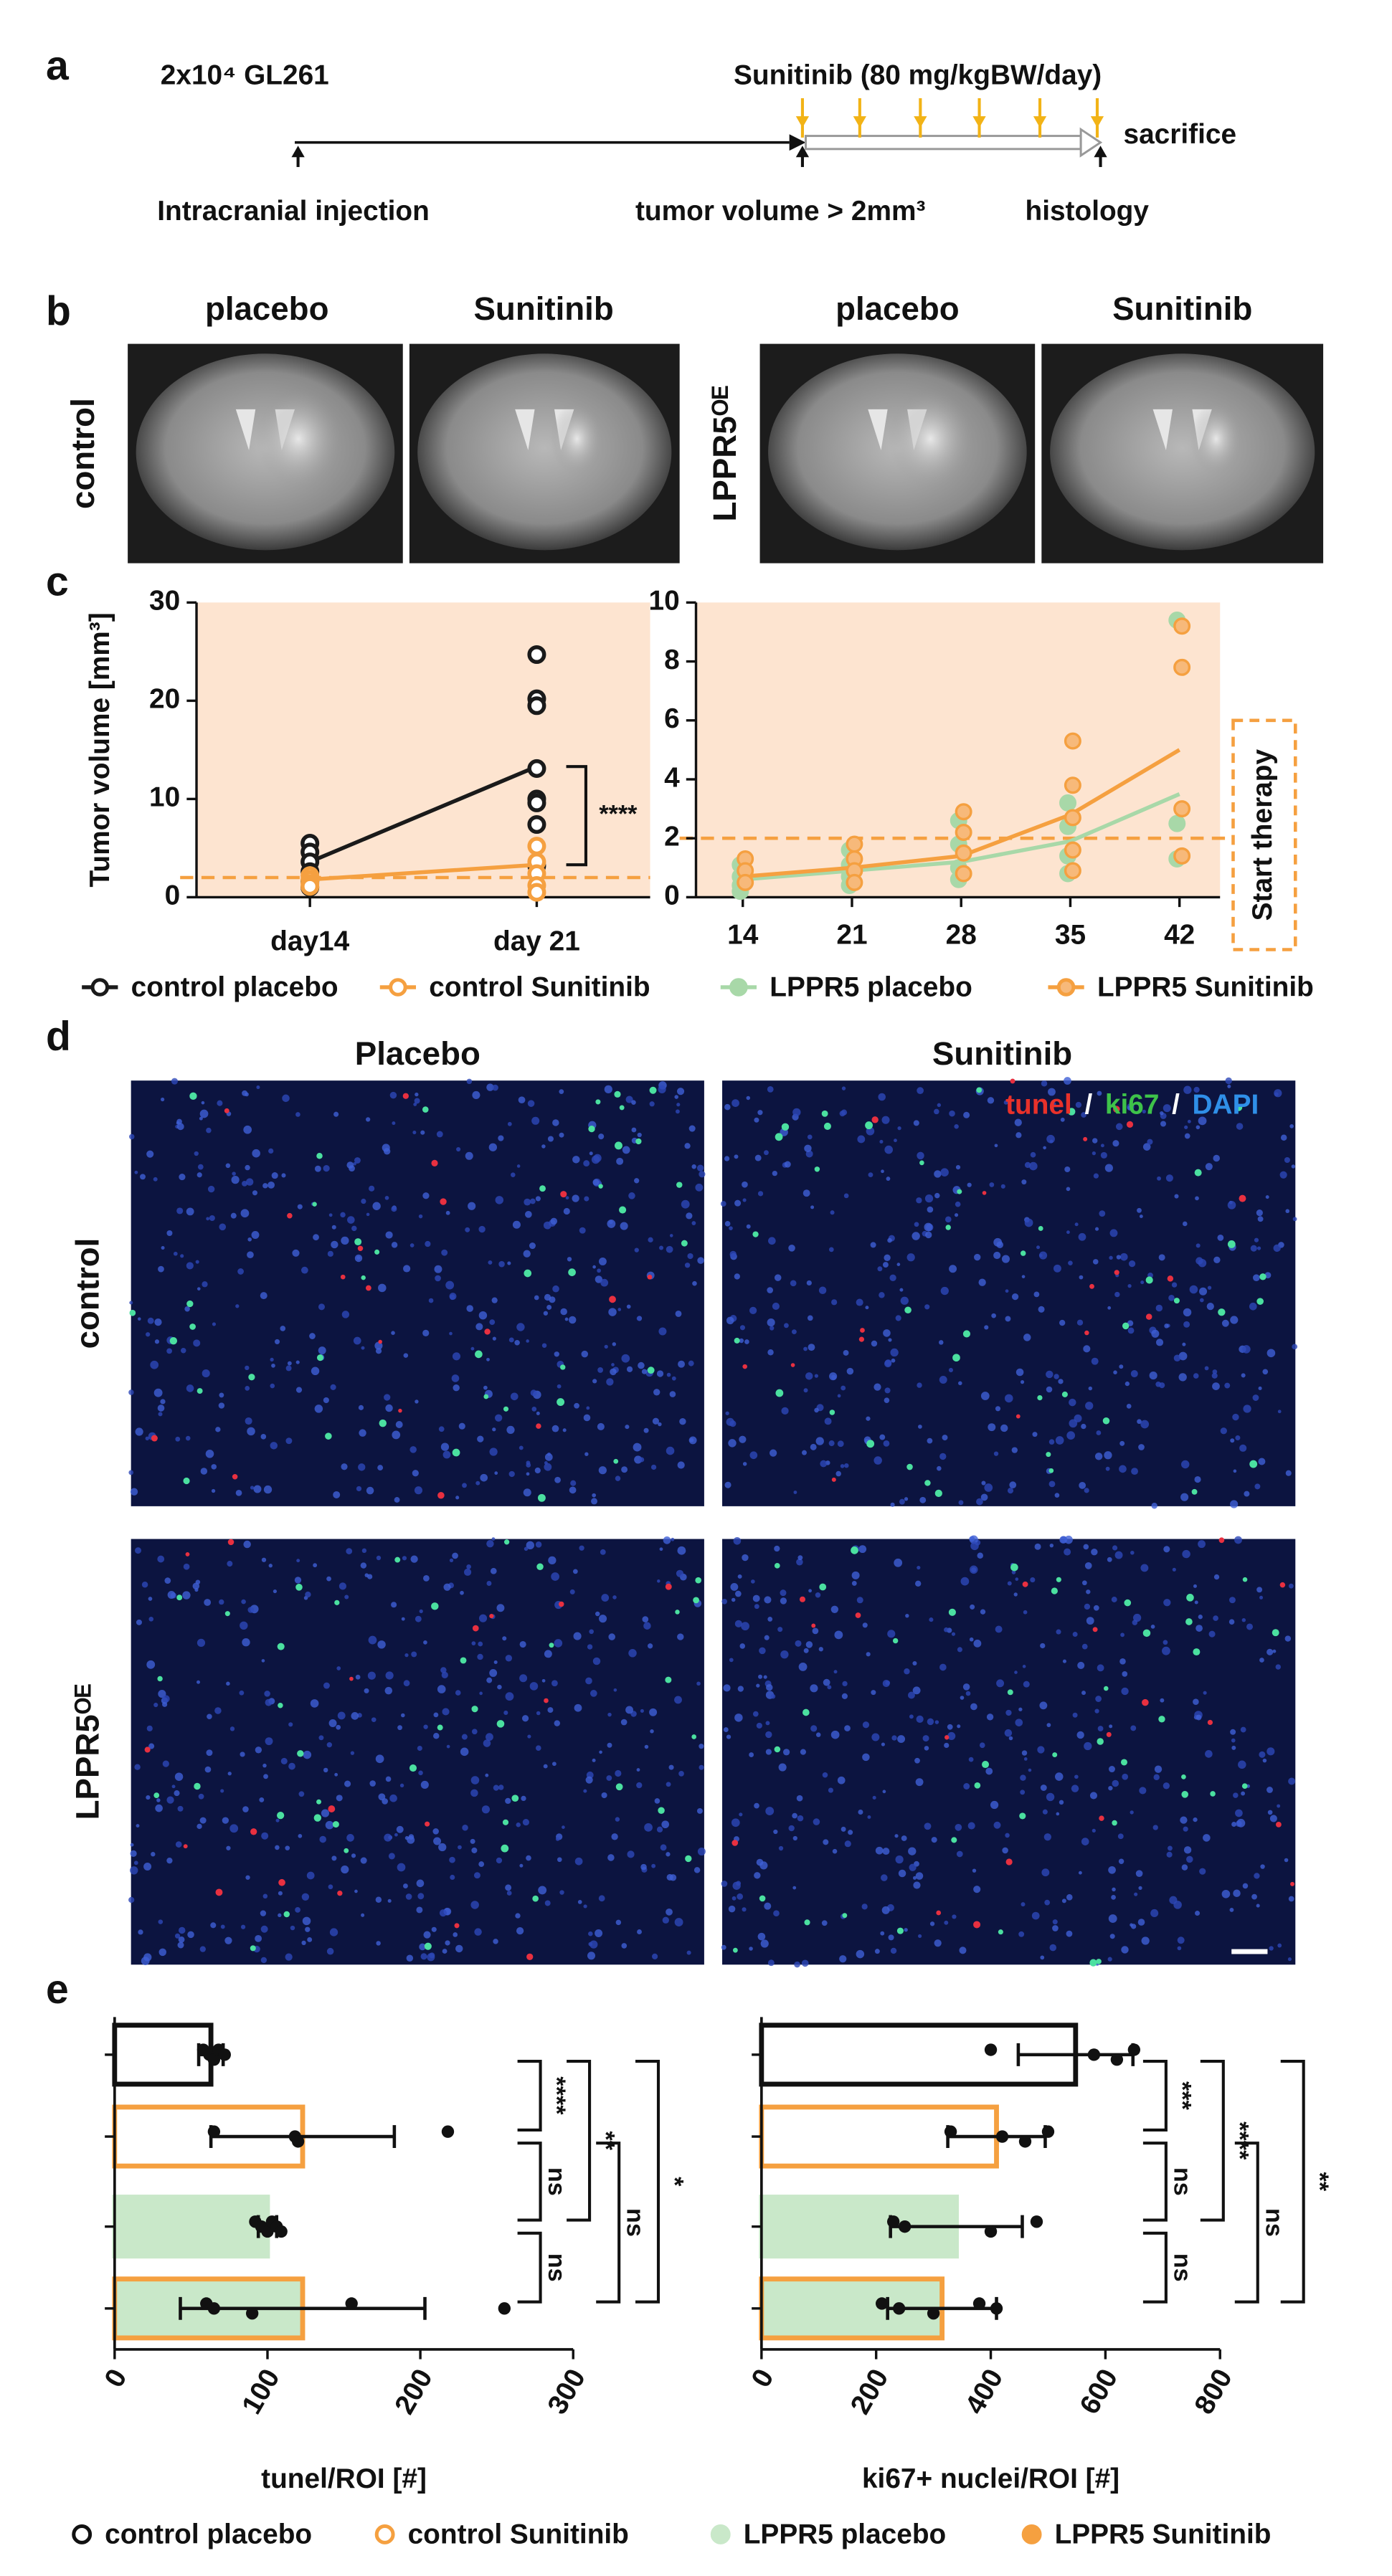  What do you see at coordinates (674, 2182) in the screenshot?
I see `significance-label: *` at bounding box center [674, 2182].